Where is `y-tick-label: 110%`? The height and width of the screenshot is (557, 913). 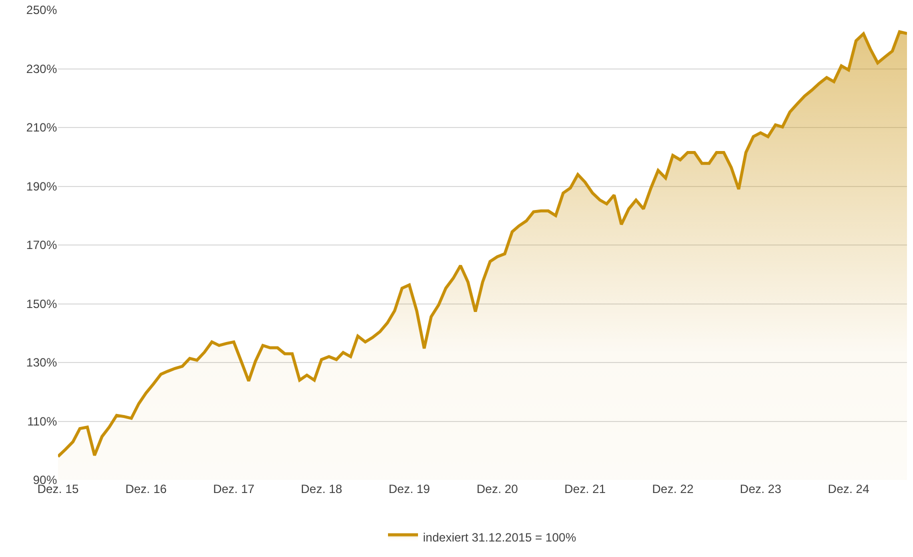 y-tick-label: 110% is located at coordinates (42, 421).